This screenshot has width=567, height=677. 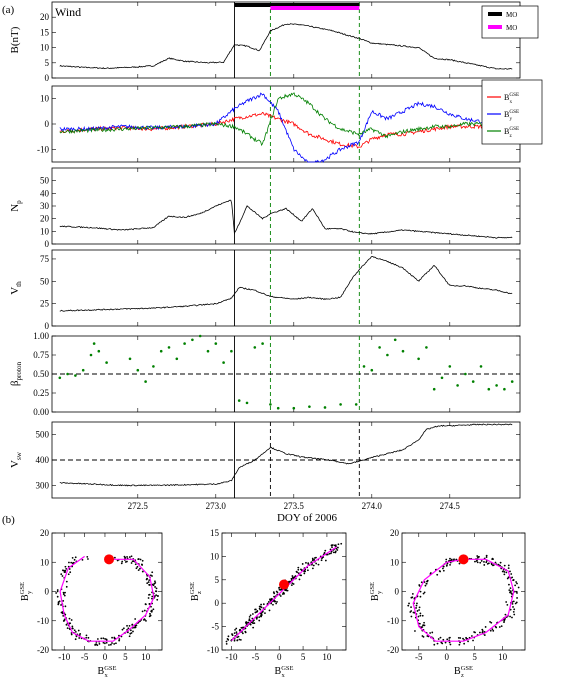 I want to click on hodogram-bx-bz: -10 -5 0 5 10 -10 -5 0 5 10 15 BGSE x BGSEz, so click(x=268, y=602).